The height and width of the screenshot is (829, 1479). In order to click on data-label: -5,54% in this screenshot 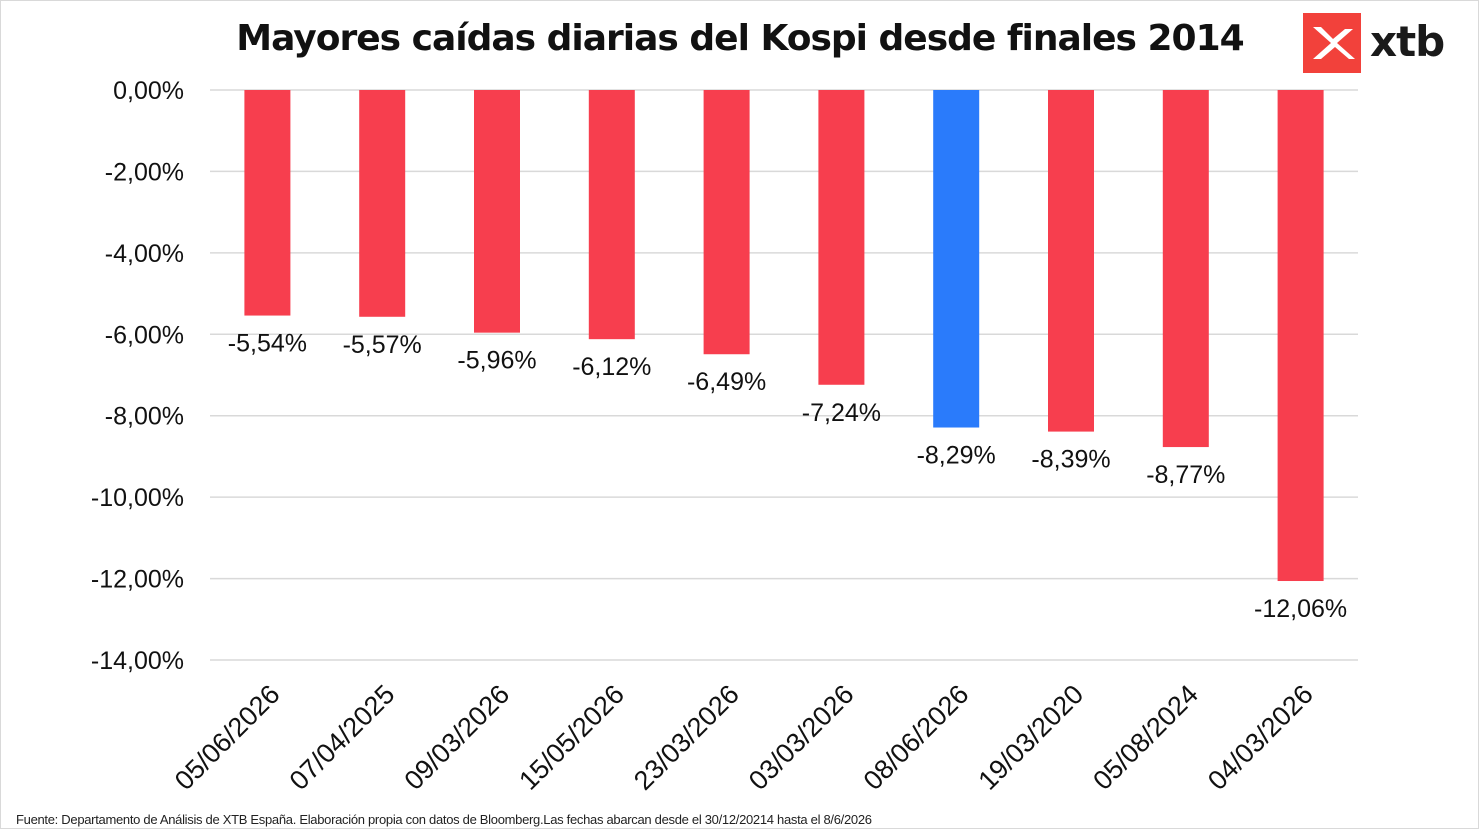, I will do `click(267, 344)`.